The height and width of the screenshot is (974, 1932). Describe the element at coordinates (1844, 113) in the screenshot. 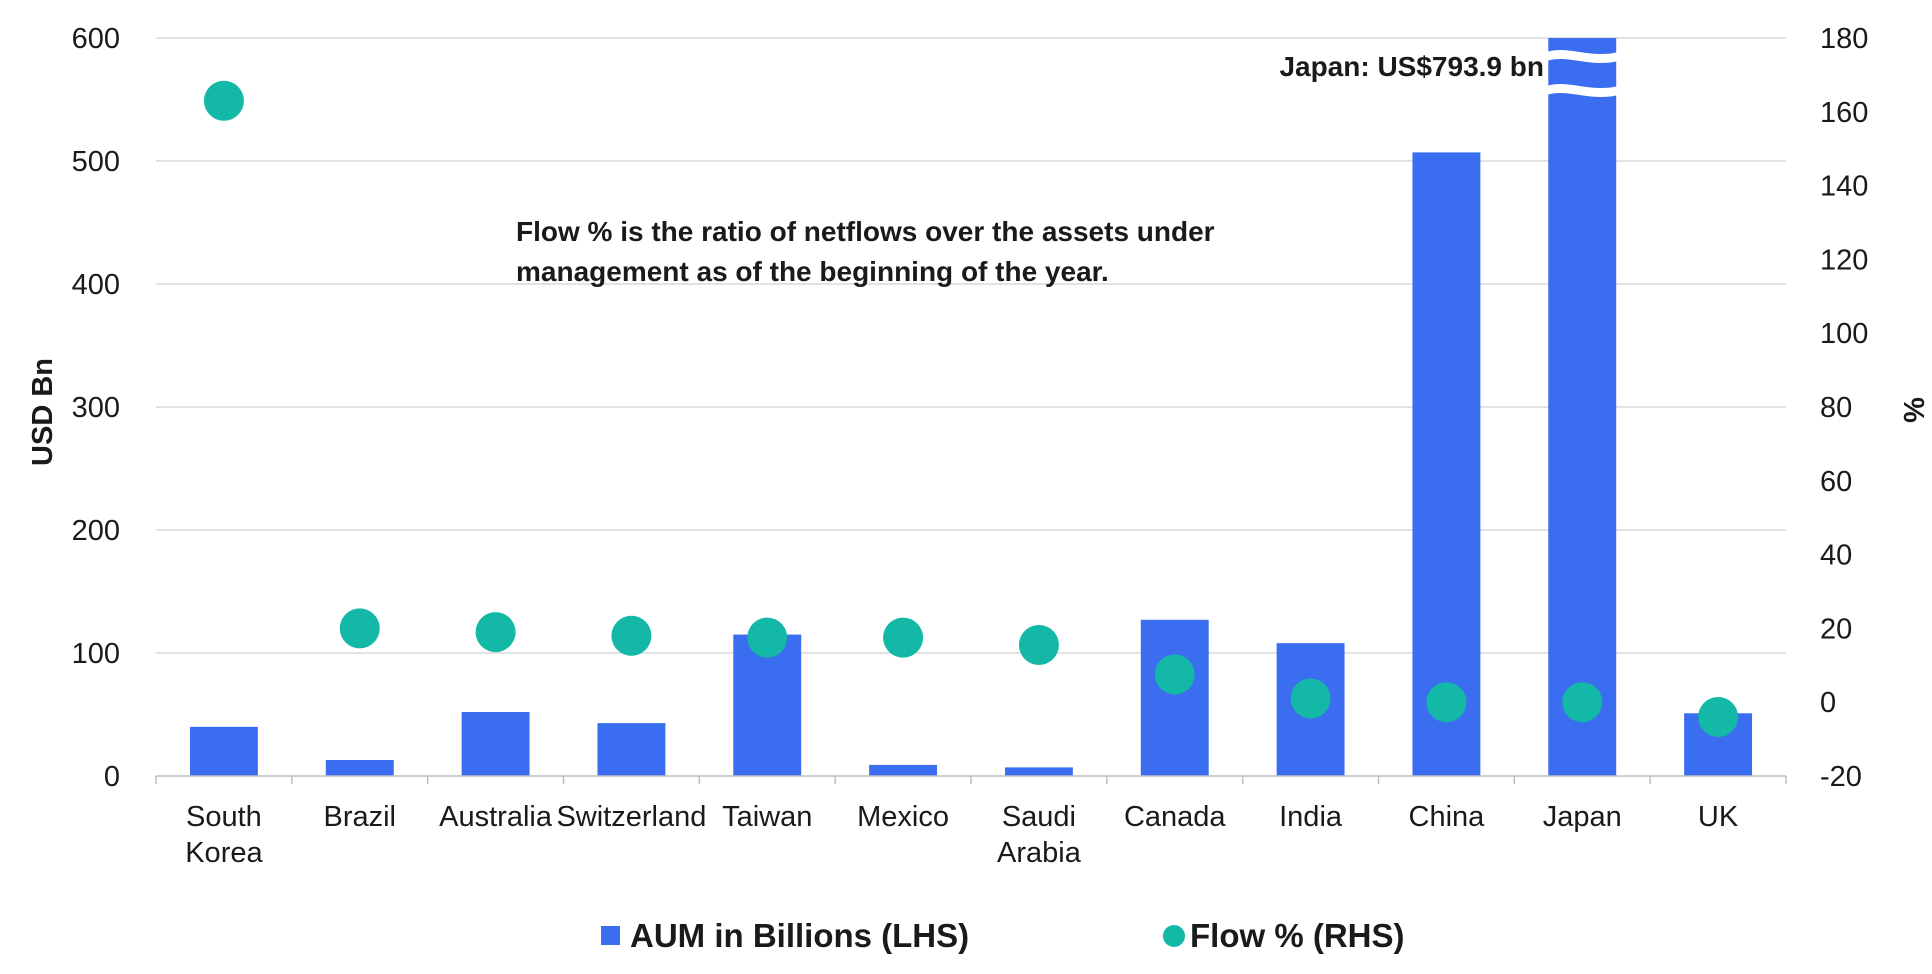

I see `right-tick-label: 160` at that location.